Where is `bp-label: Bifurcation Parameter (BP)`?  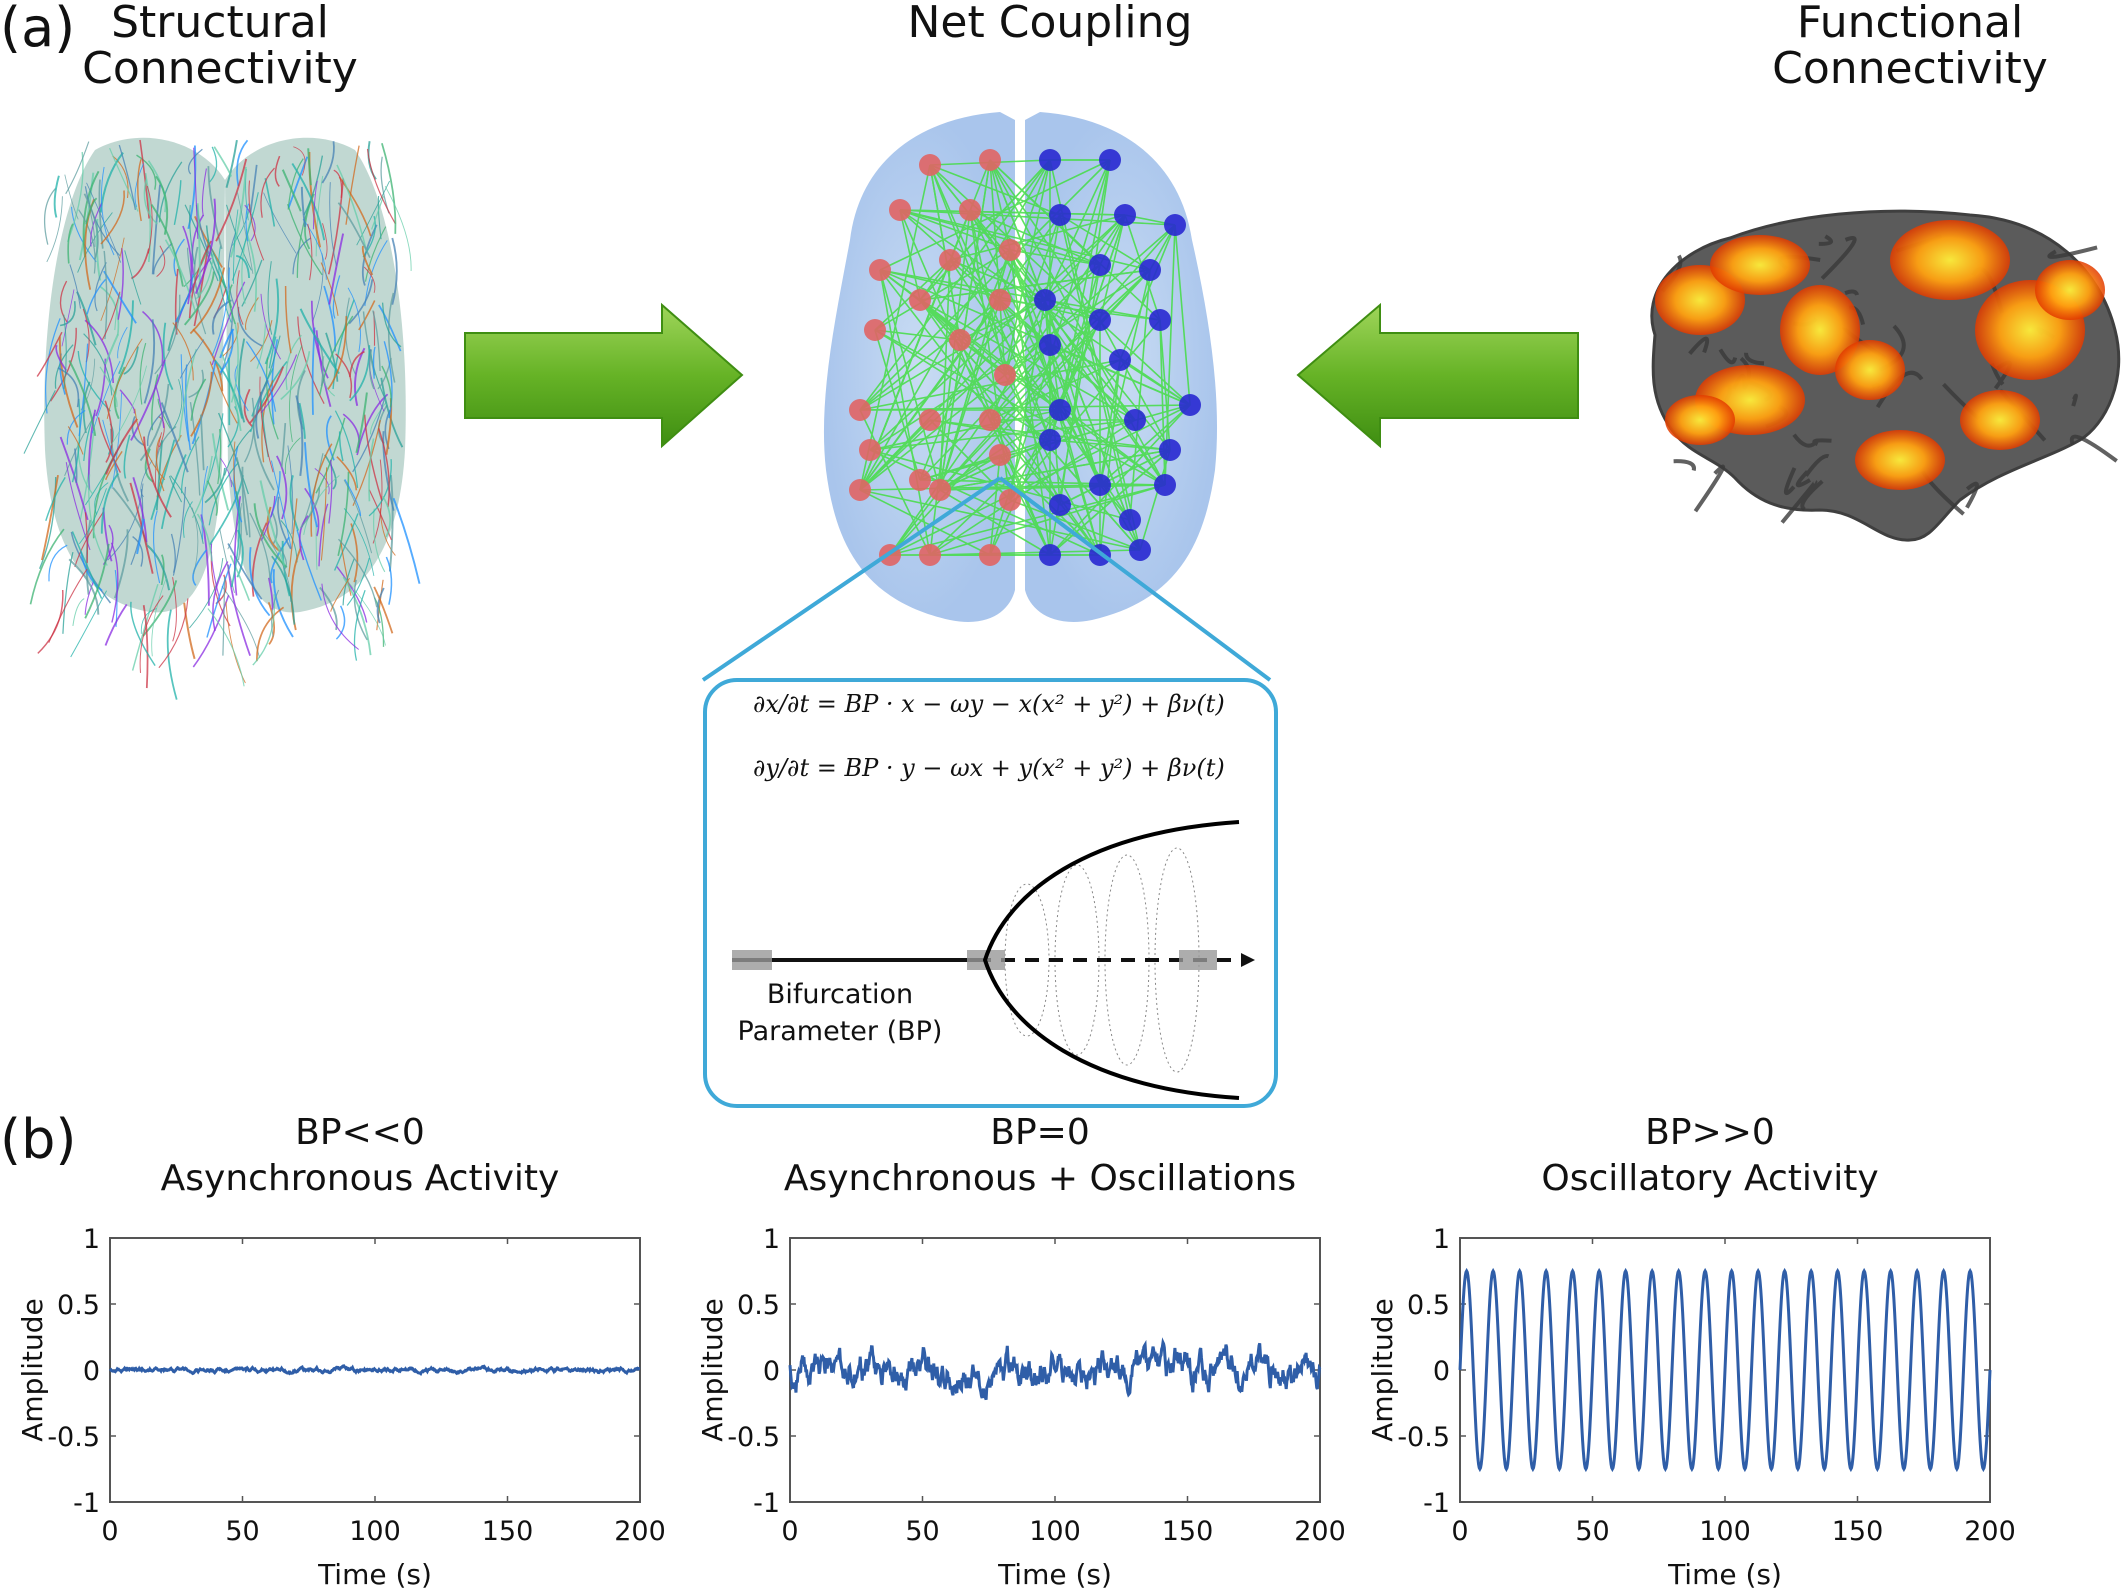 bp-label: Bifurcation Parameter (BP) is located at coordinates (840, 1013).